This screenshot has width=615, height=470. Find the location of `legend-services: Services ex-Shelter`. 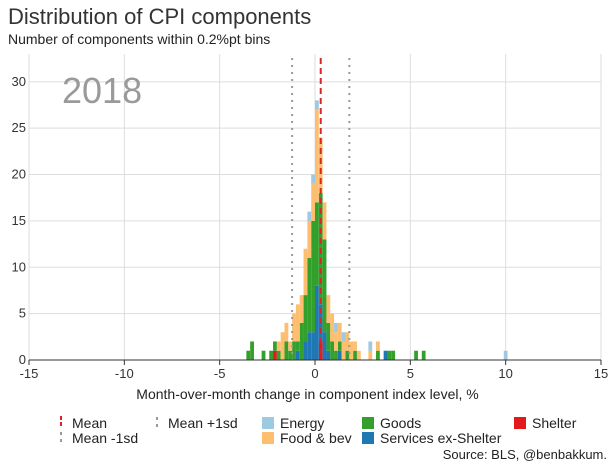

legend-services: Services ex-Shelter is located at coordinates (431, 438).